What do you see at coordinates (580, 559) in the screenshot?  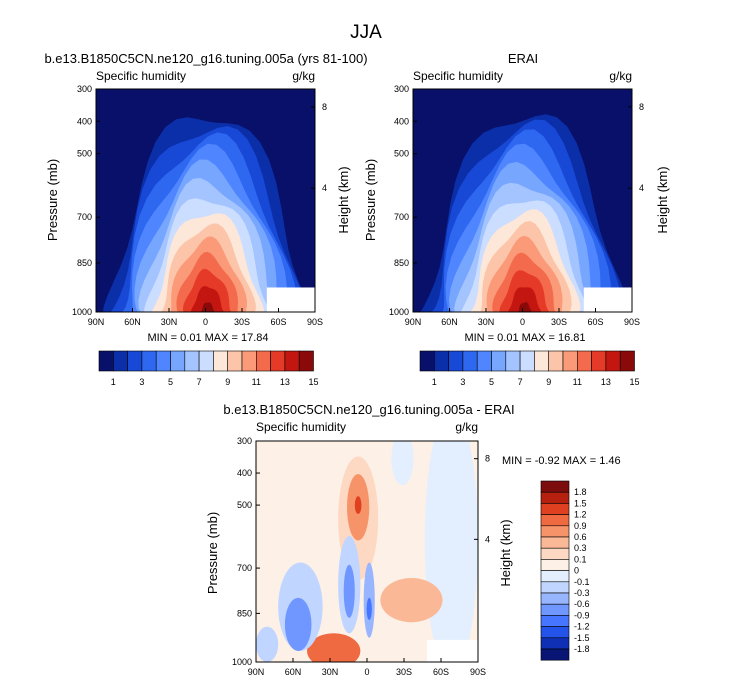 I see `colorbar-label: 0.1` at bounding box center [580, 559].